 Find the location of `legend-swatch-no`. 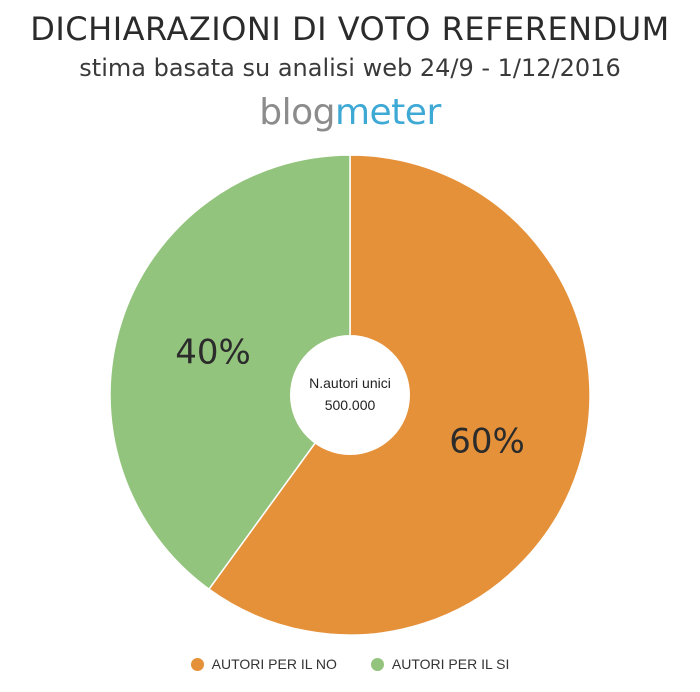

legend-swatch-no is located at coordinates (197, 664).